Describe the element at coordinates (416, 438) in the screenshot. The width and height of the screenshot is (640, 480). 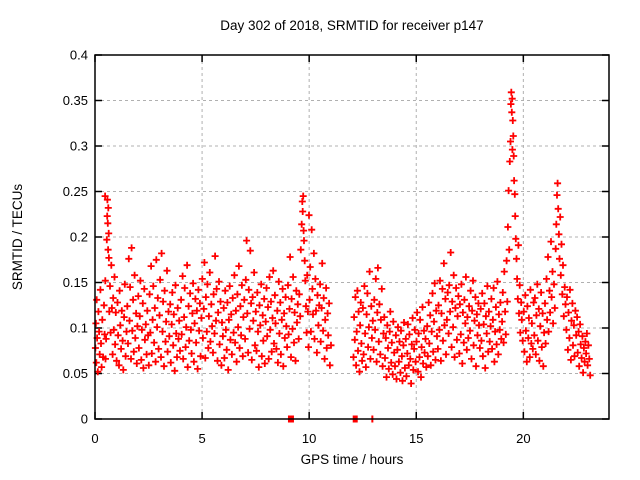
I see `x-tick-label: 15` at that location.